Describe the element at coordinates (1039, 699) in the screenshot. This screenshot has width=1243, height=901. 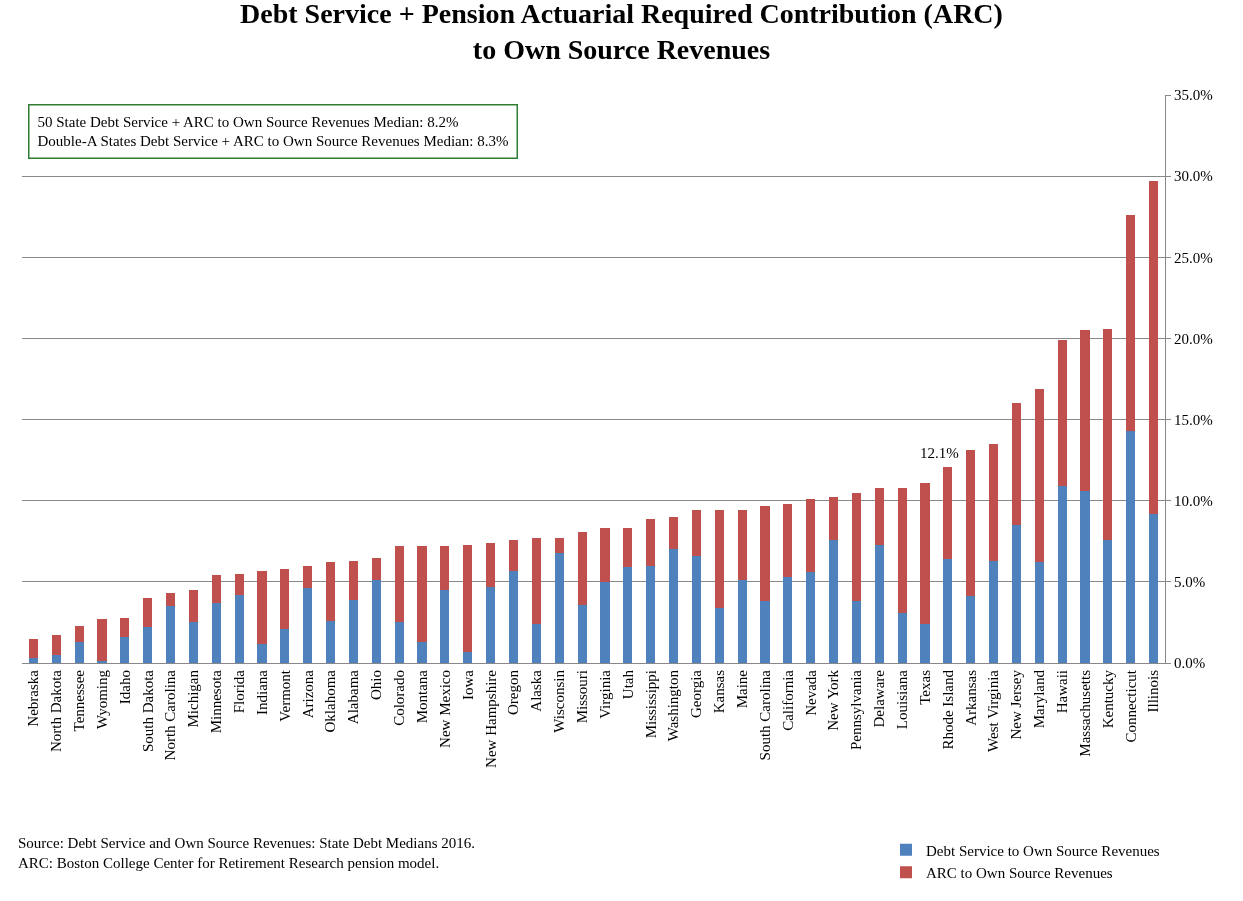
I see `x-tick-label: Maryland` at that location.